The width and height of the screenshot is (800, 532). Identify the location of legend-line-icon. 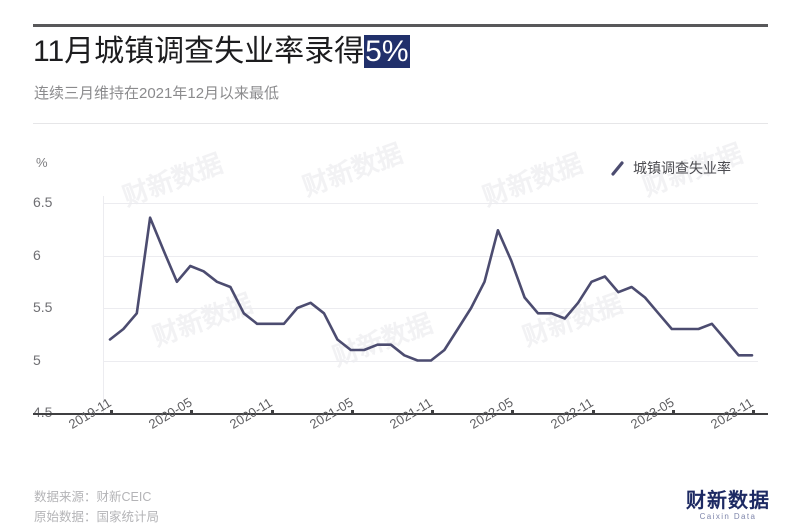
(617, 168).